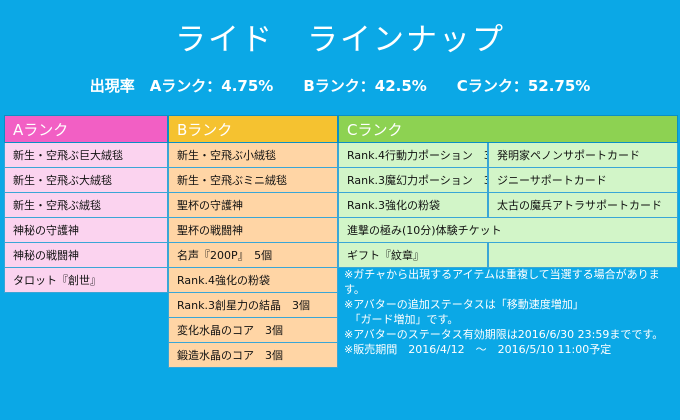  Describe the element at coordinates (413, 205) in the screenshot. I see `table-cell: Rank.3強化の粉袋` at that location.